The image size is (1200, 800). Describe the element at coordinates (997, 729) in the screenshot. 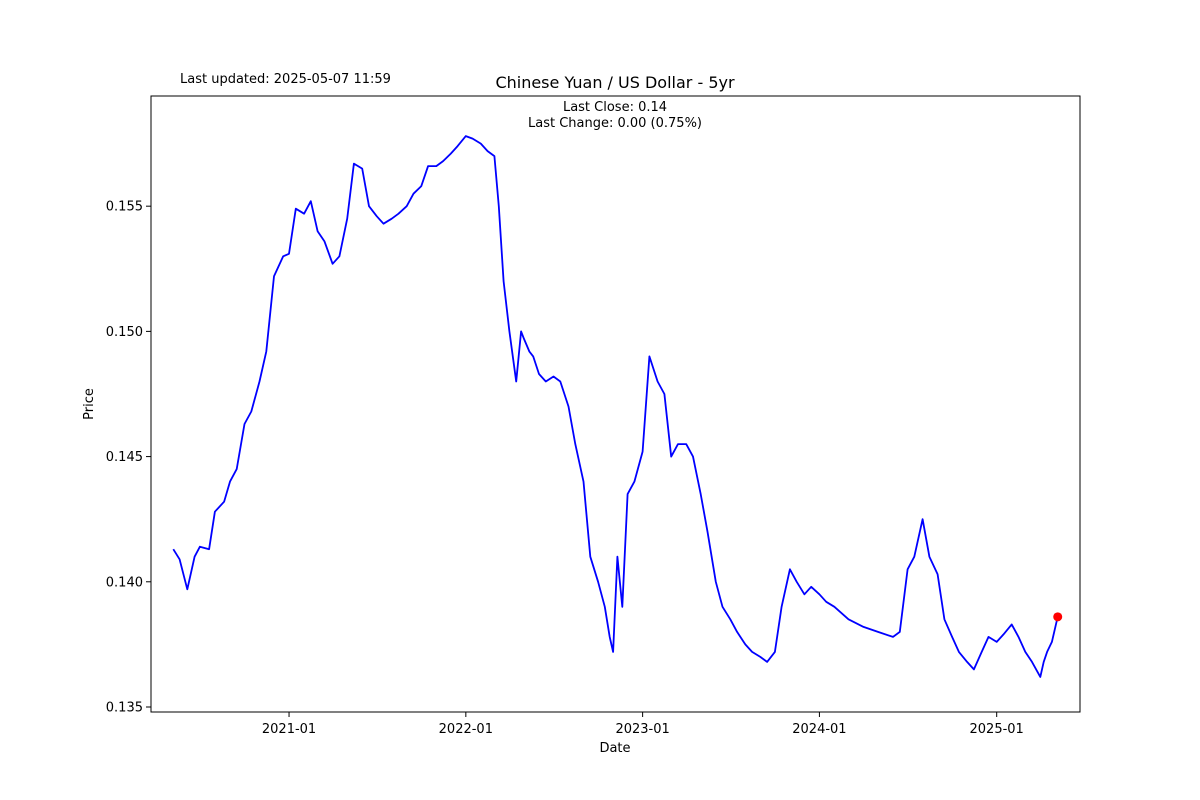

I see `x-tick-label: 2025-01` at that location.